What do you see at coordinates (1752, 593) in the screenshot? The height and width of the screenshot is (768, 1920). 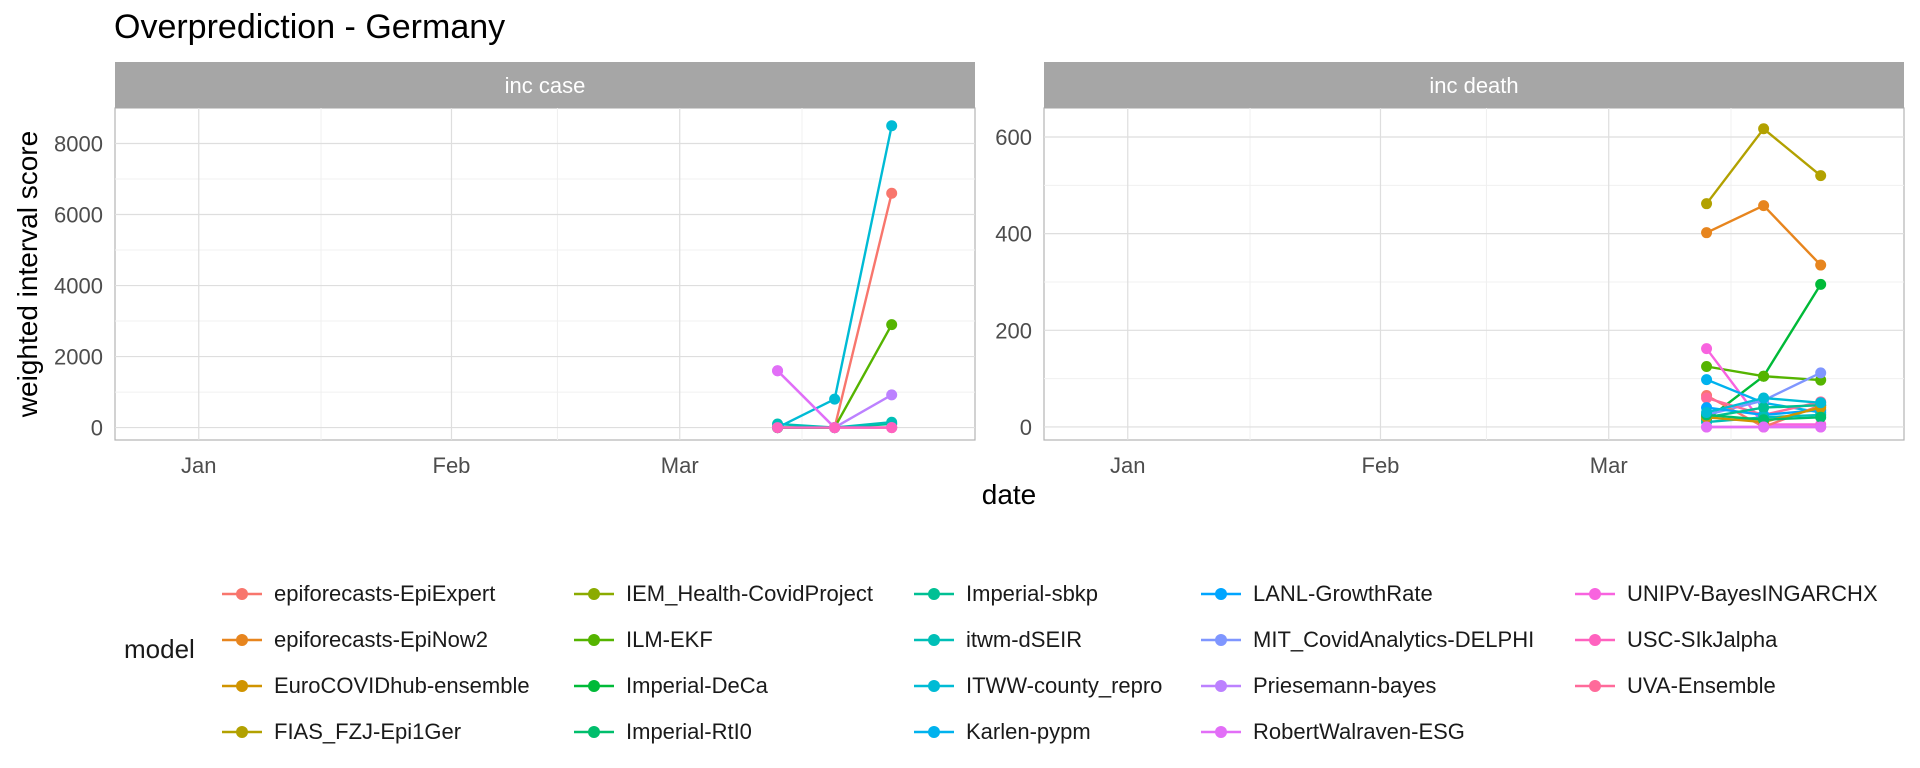 I see `legend-label: UNIPV-BayesINGARCHX` at bounding box center [1752, 593].